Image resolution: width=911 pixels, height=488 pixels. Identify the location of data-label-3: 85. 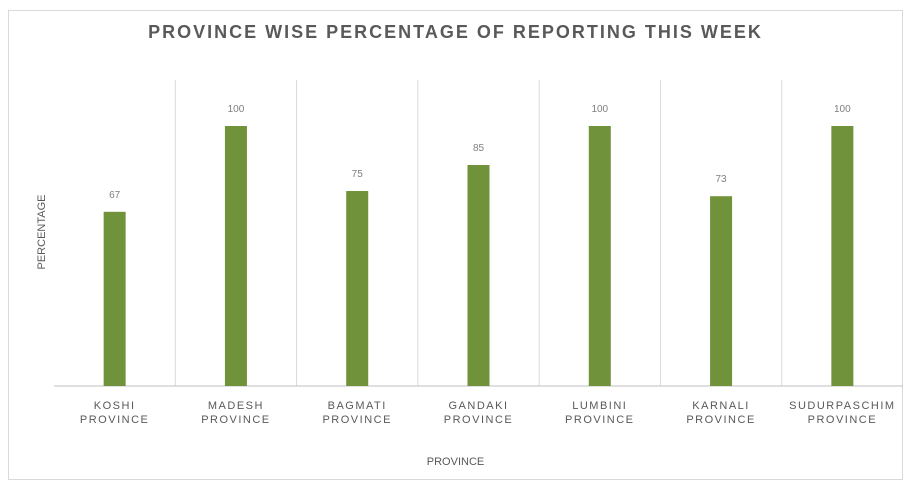
(479, 148).